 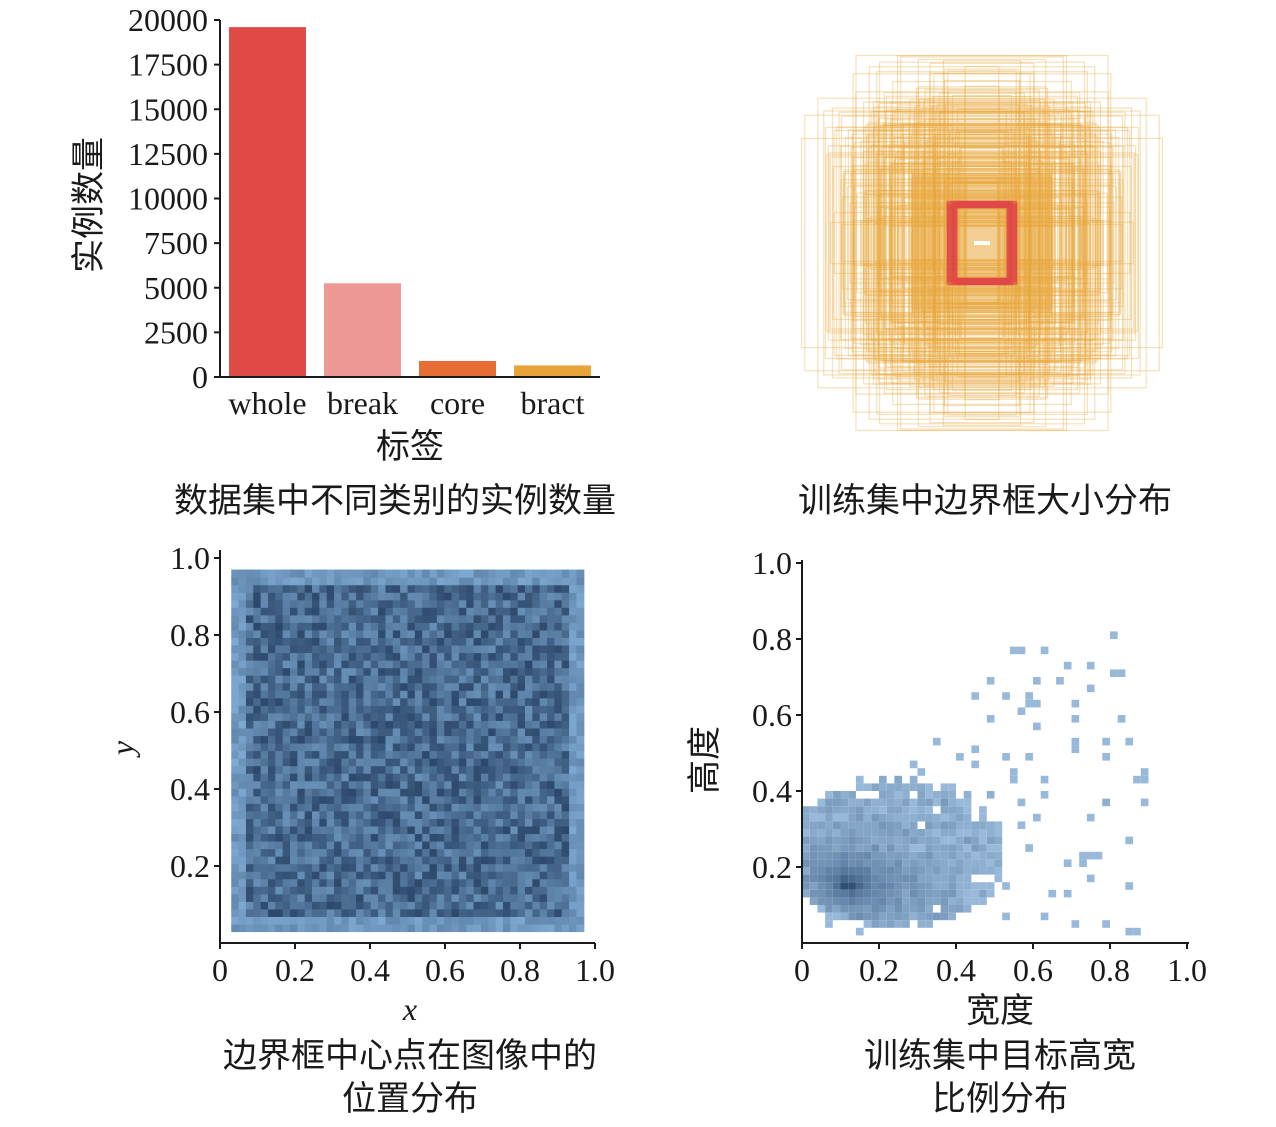 I want to click on box-outline-small, so click(x=982, y=243).